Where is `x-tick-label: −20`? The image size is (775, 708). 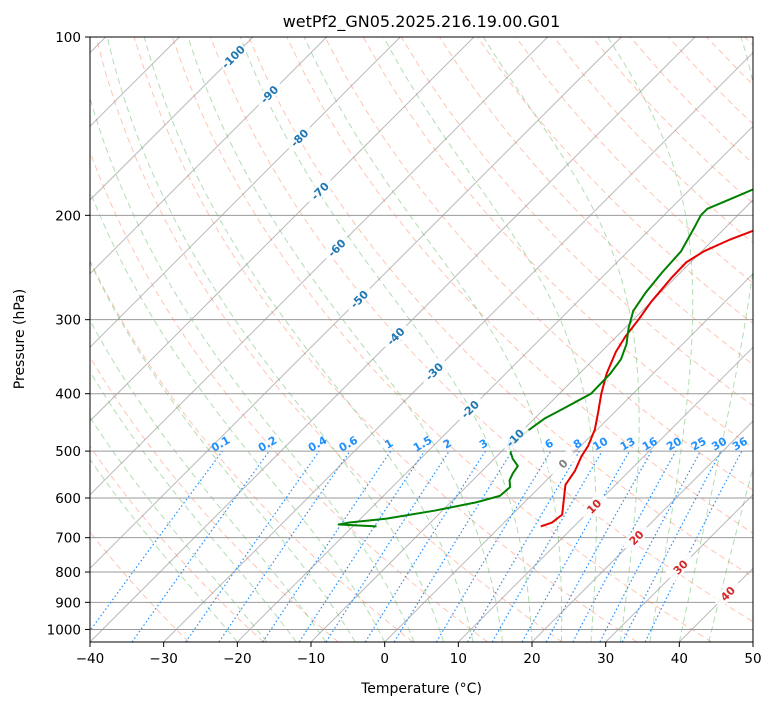
x-tick-label: −20 is located at coordinates (237, 659).